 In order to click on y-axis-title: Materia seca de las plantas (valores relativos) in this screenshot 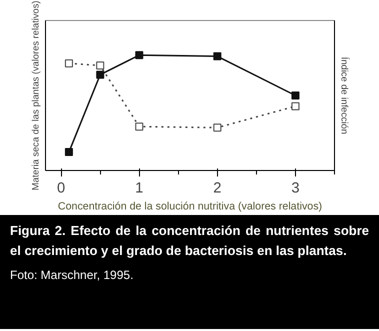, I will do `click(35, 95)`.